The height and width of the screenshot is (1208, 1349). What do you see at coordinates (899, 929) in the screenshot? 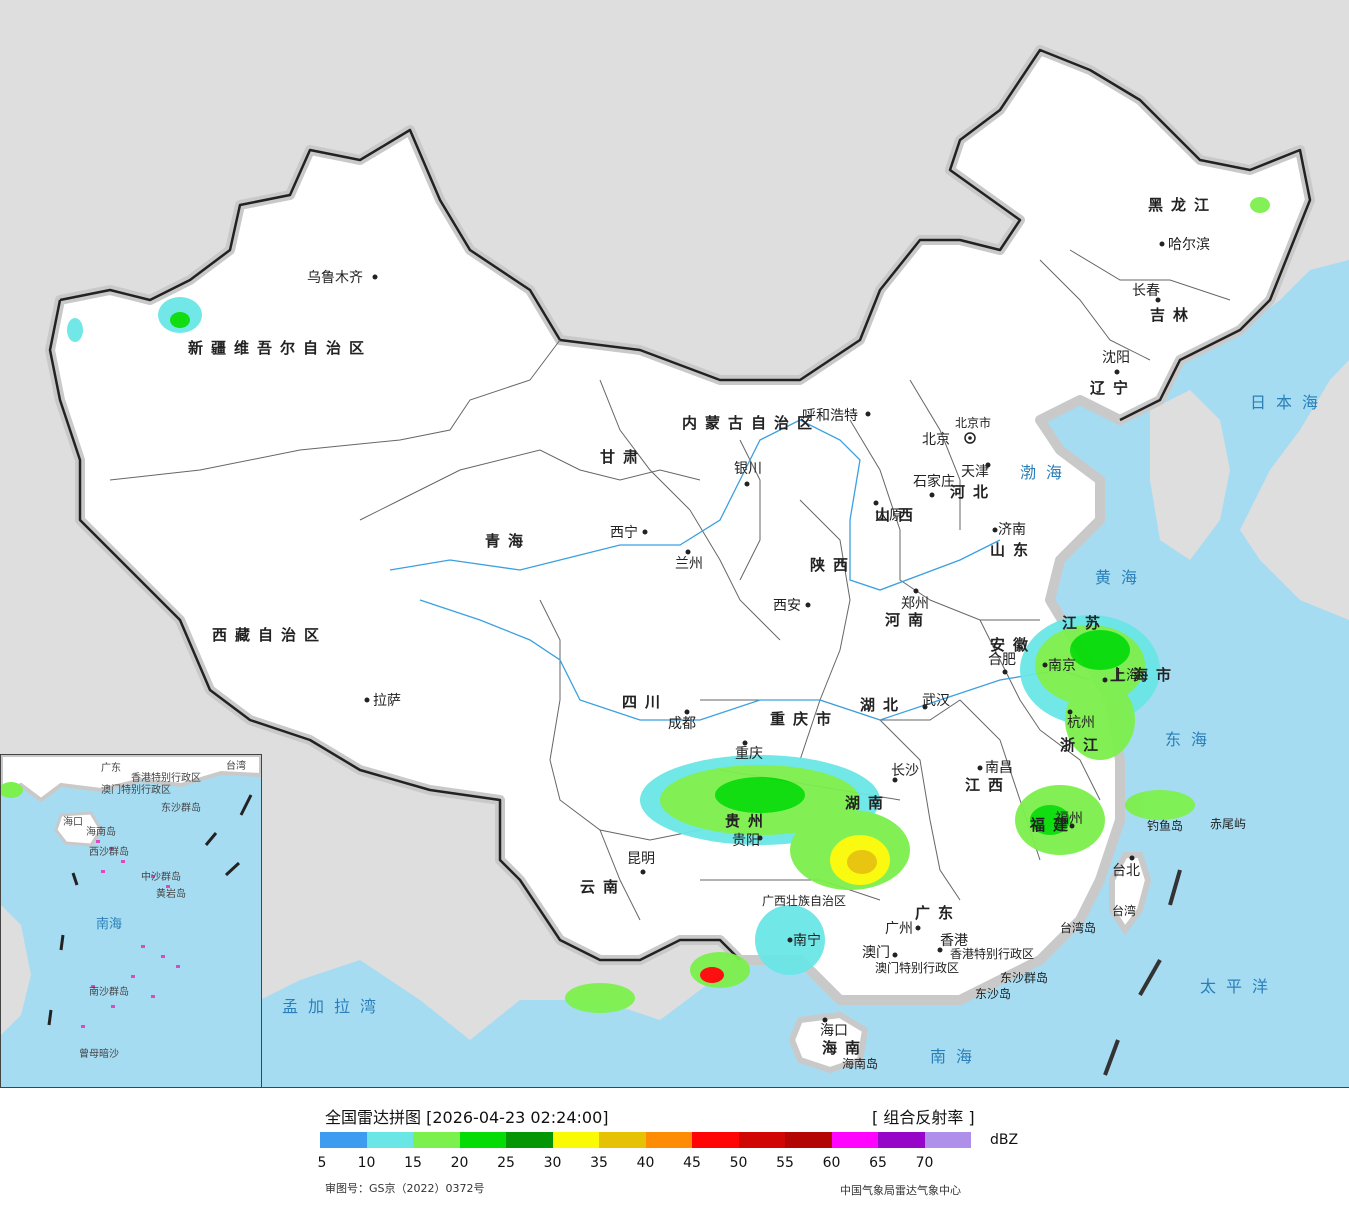
I see `city-label: 广州` at bounding box center [899, 929].